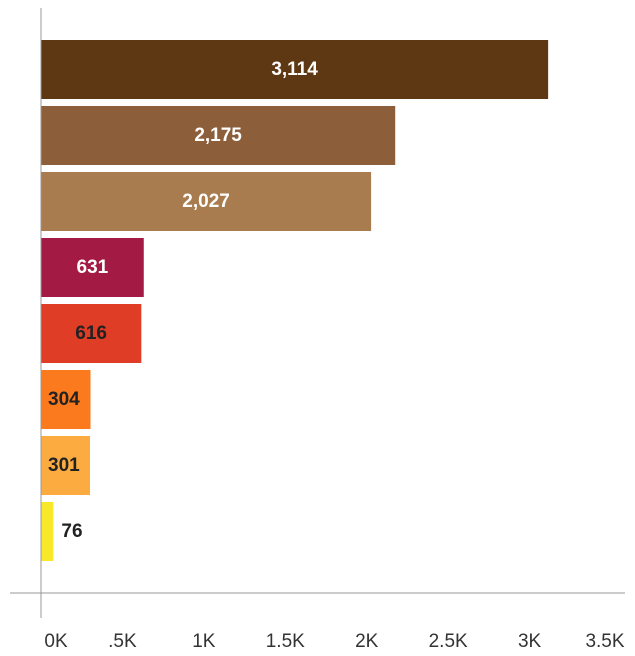 This screenshot has height=656, width=635. Describe the element at coordinates (334, 641) in the screenshot. I see `x-axis-tick-labels: 0K .5K 1K 1.5K 2K 2.5K 3K 3.5K` at that location.